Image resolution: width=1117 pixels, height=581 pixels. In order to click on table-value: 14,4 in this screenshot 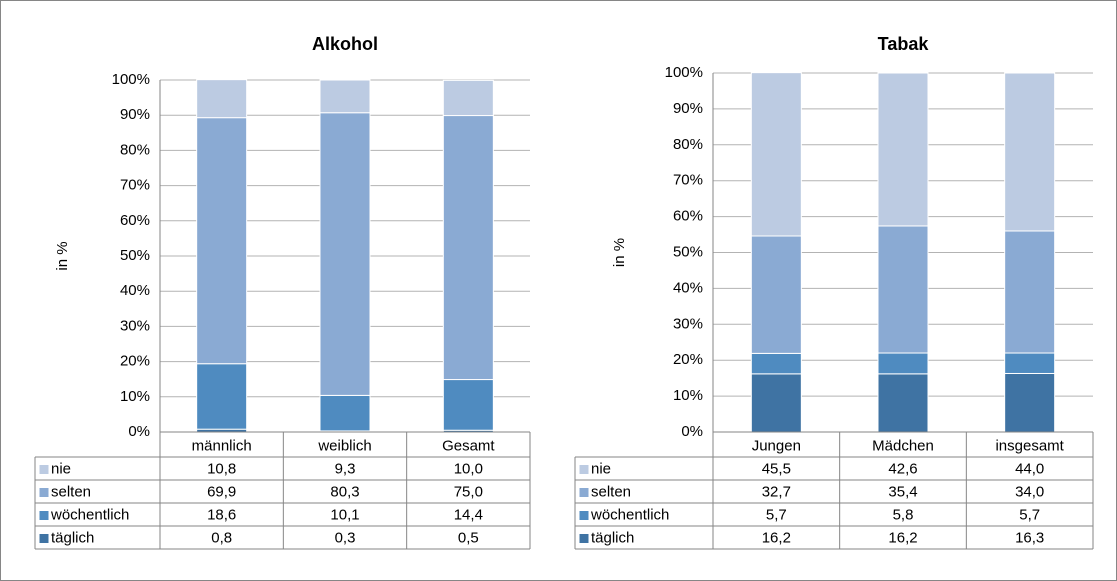, I will do `click(468, 514)`.